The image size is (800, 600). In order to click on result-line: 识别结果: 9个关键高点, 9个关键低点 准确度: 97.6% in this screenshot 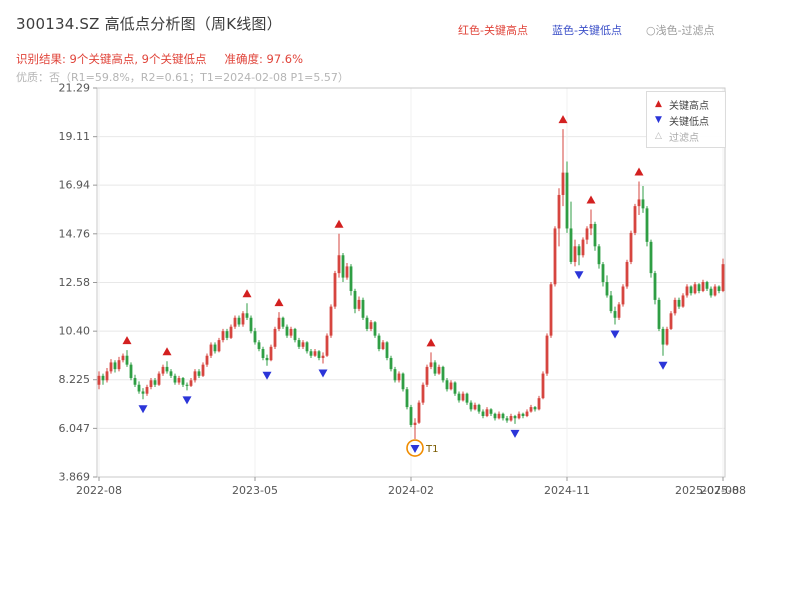, I will do `click(159, 59)`.